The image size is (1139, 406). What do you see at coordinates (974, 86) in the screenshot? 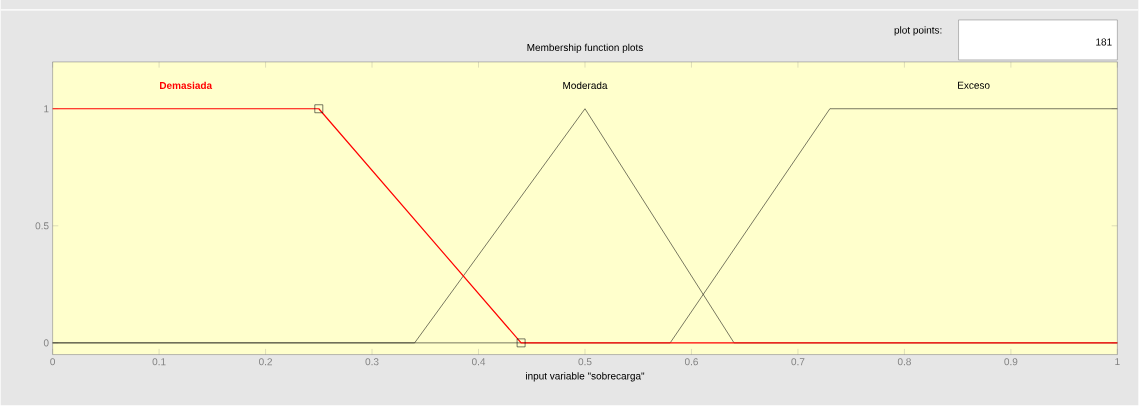
I see `series-label: Exceso` at bounding box center [974, 86].